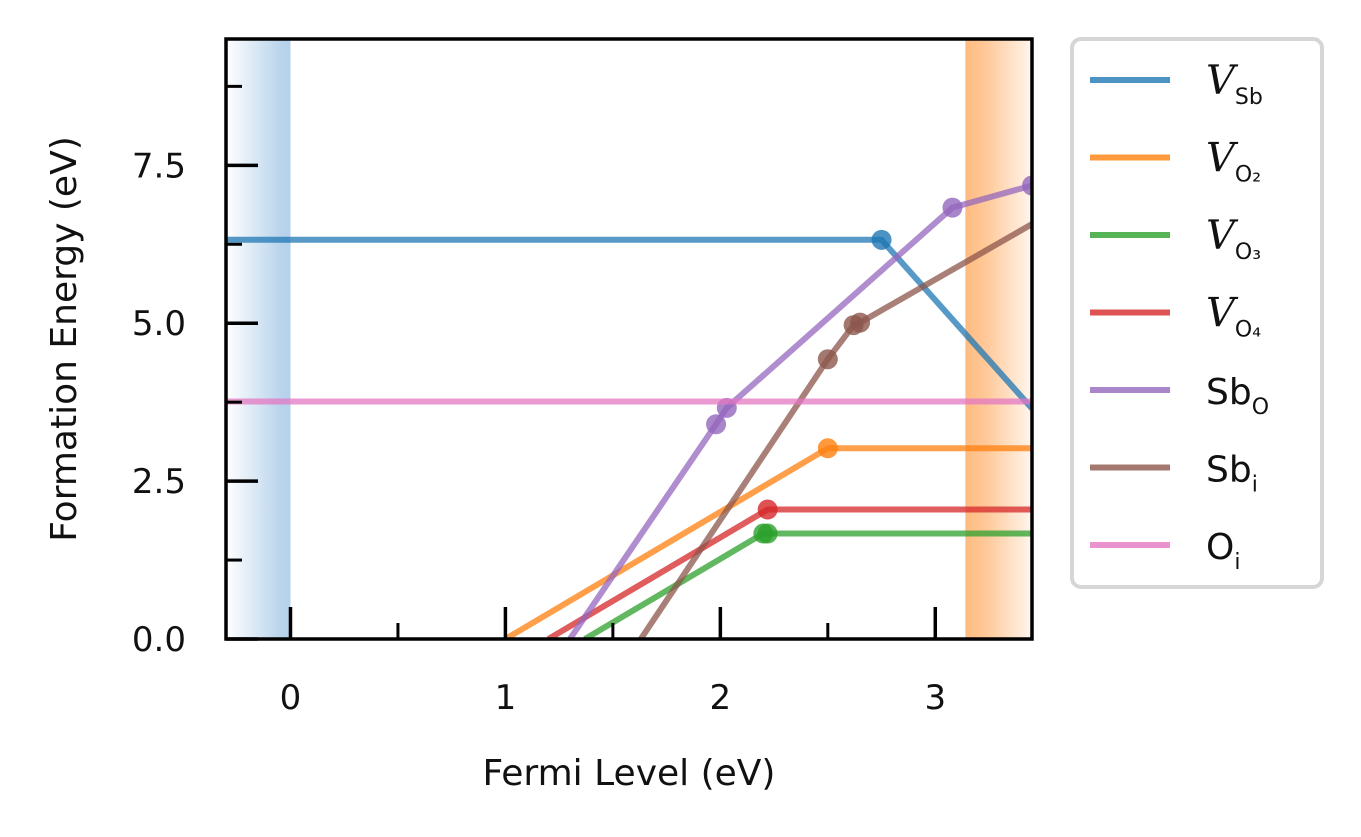 Image resolution: width=1361 pixels, height=837 pixels. What do you see at coordinates (998, 339) in the screenshot?
I see `conduction-band-region` at bounding box center [998, 339].